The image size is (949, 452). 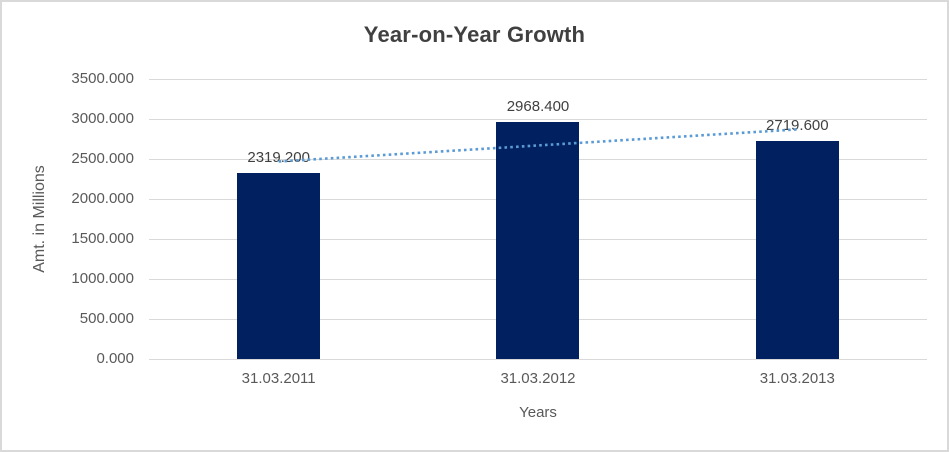 What do you see at coordinates (278, 378) in the screenshot?
I see `x-tick-label: 31.03.2011` at bounding box center [278, 378].